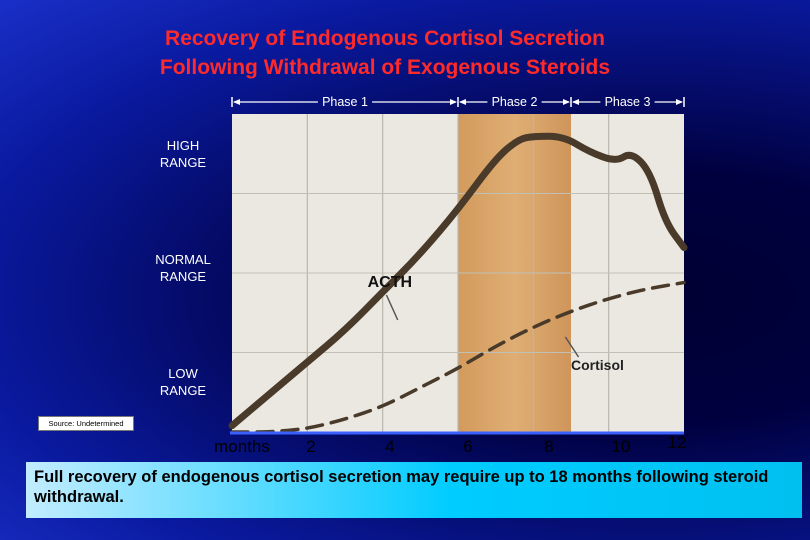 The width and height of the screenshot is (810, 540). What do you see at coordinates (183, 268) in the screenshot?
I see `y-range-label: NORMAL RANGE` at bounding box center [183, 268].